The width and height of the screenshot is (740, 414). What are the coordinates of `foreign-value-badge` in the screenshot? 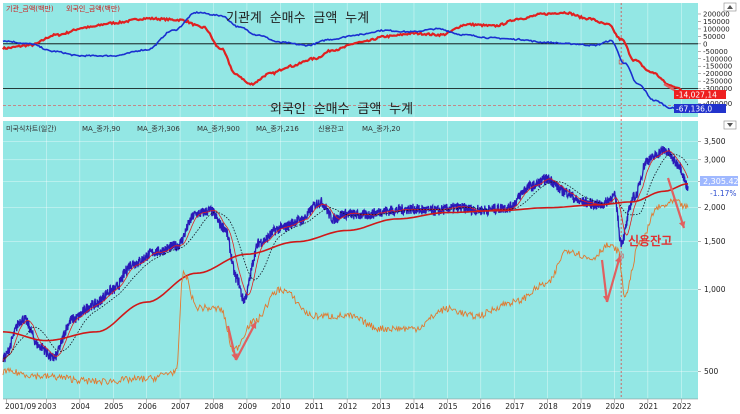 It's located at (700, 108).